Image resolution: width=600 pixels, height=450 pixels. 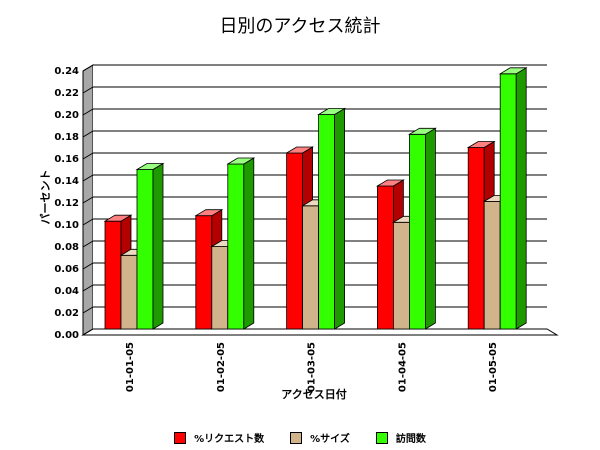 What do you see at coordinates (66, 137) in the screenshot?
I see `y-tick-label: 0.18` at bounding box center [66, 137].